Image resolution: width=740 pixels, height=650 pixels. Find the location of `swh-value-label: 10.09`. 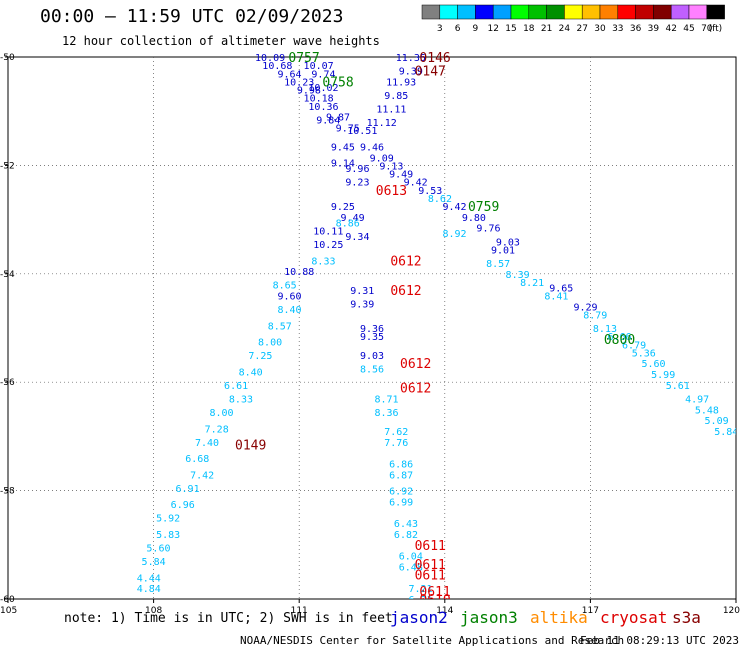

swh-value-label: 10.09 is located at coordinates (270, 58).